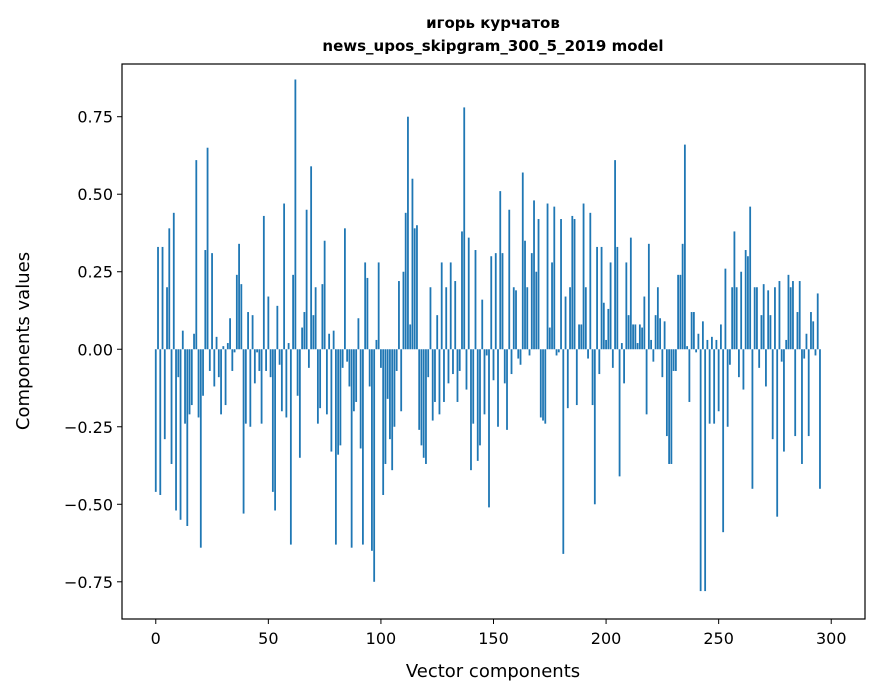  I want to click on y-tick-label: 0.00, so click(95, 349).